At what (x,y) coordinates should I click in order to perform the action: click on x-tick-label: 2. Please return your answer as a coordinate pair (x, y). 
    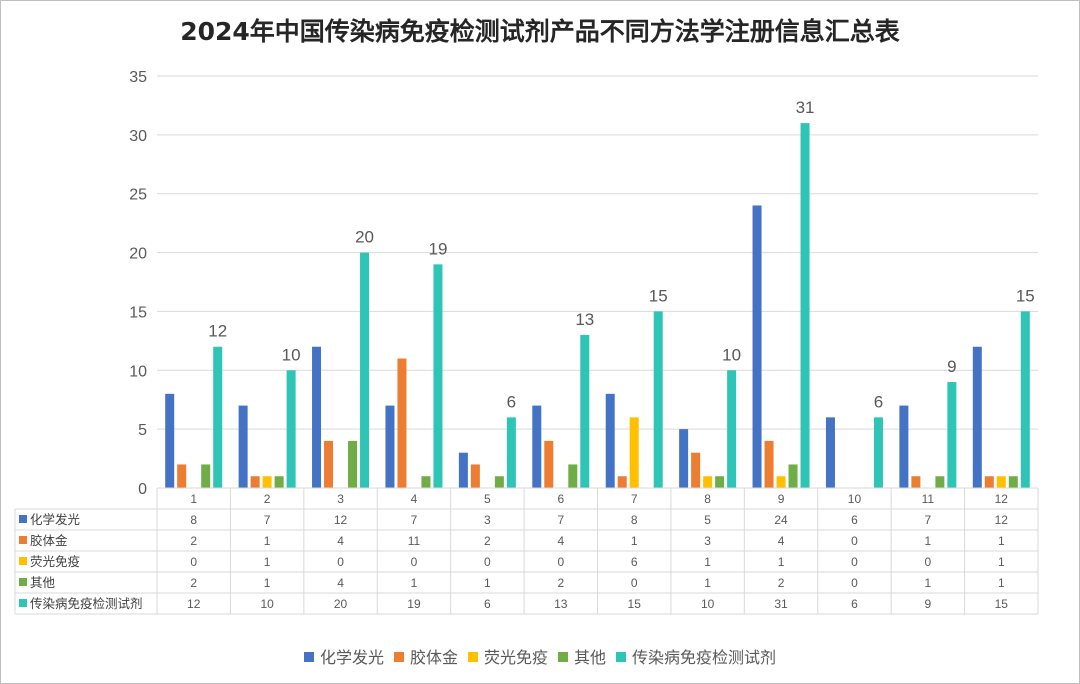
    Looking at the image, I should click on (267, 499).